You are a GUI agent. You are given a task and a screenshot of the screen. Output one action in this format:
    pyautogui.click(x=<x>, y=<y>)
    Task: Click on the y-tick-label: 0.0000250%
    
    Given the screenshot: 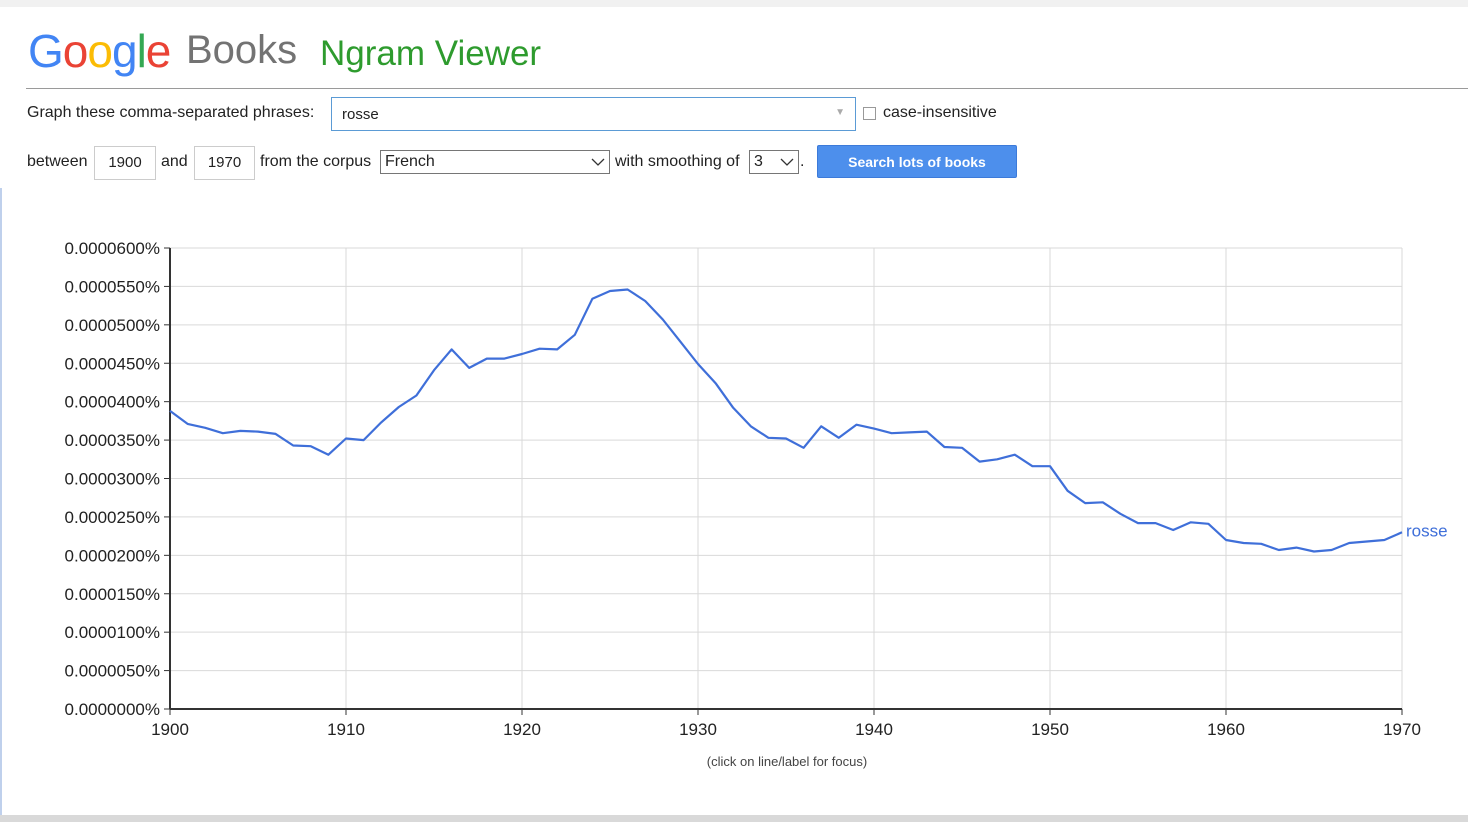 What is the action you would take?
    pyautogui.click(x=112, y=517)
    